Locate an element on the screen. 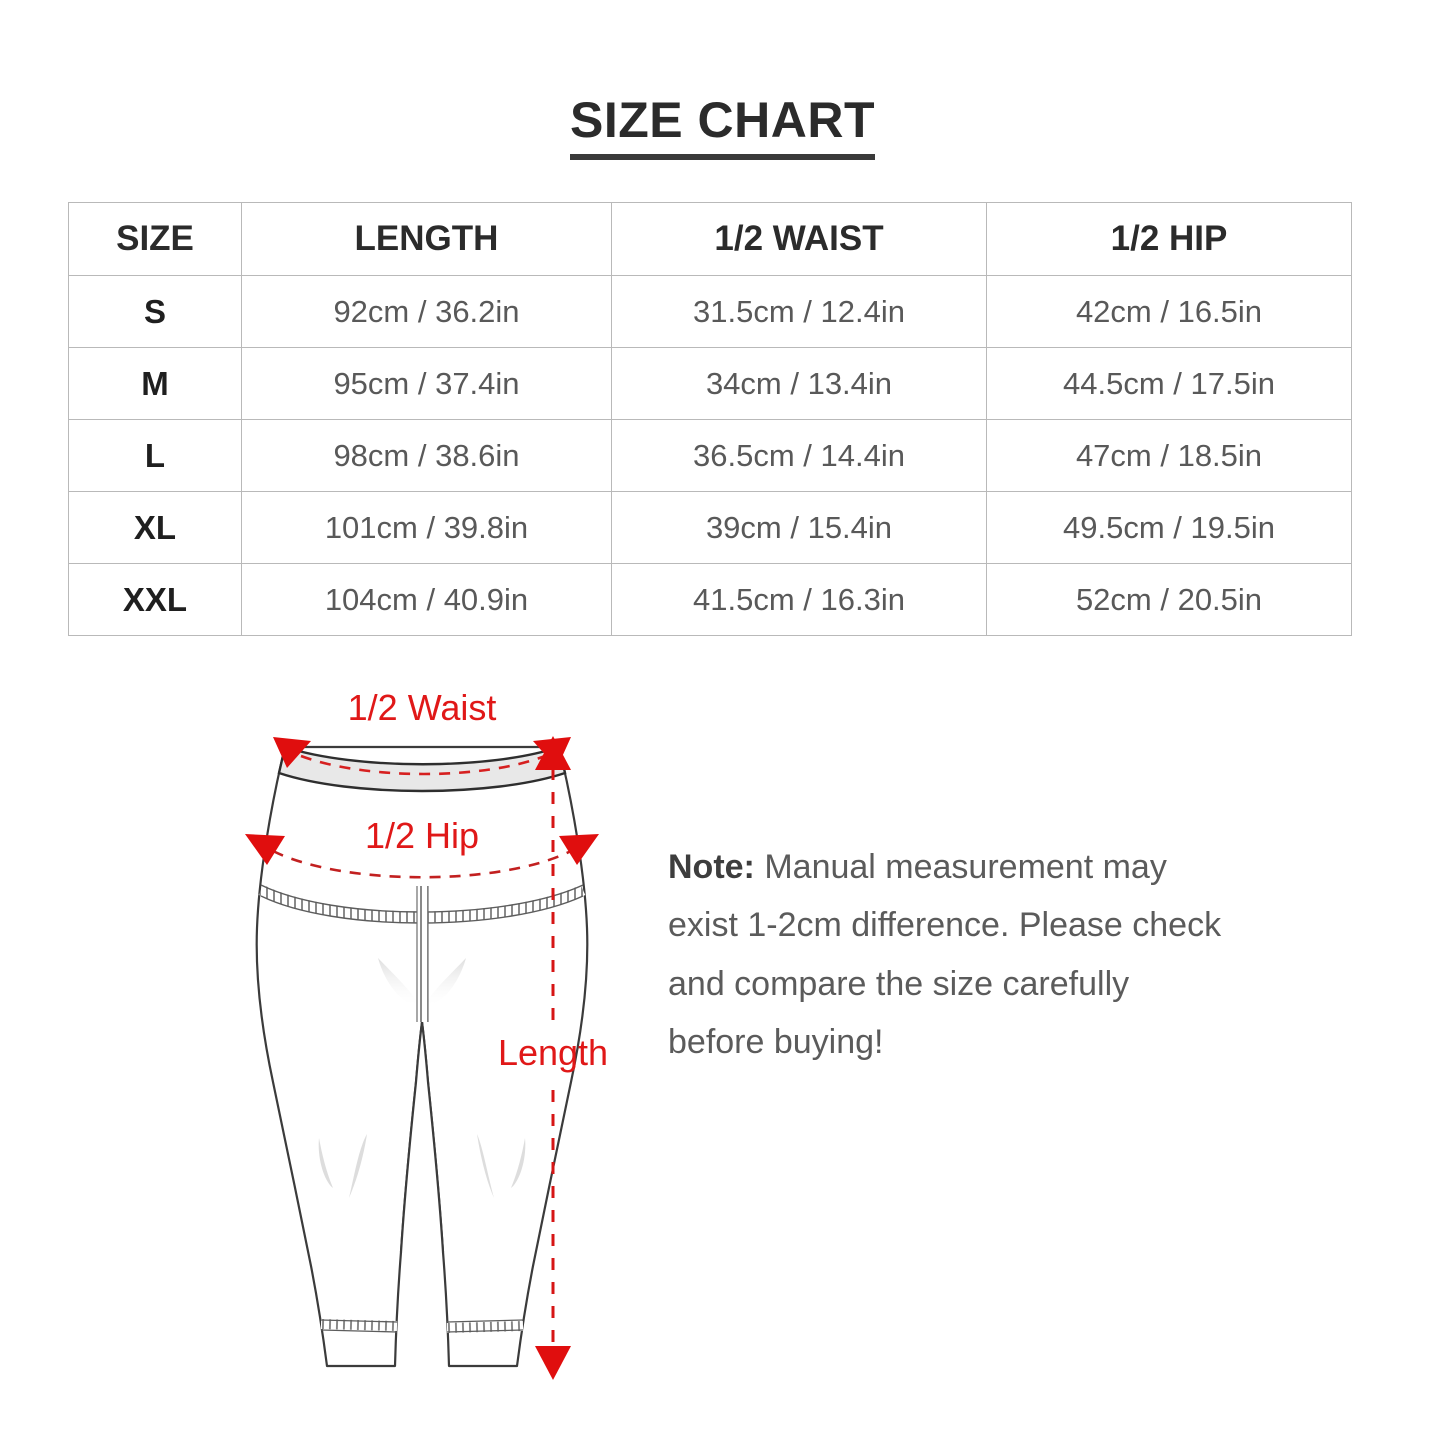  cell-length: 92cm / 36.2in is located at coordinates (426, 311).